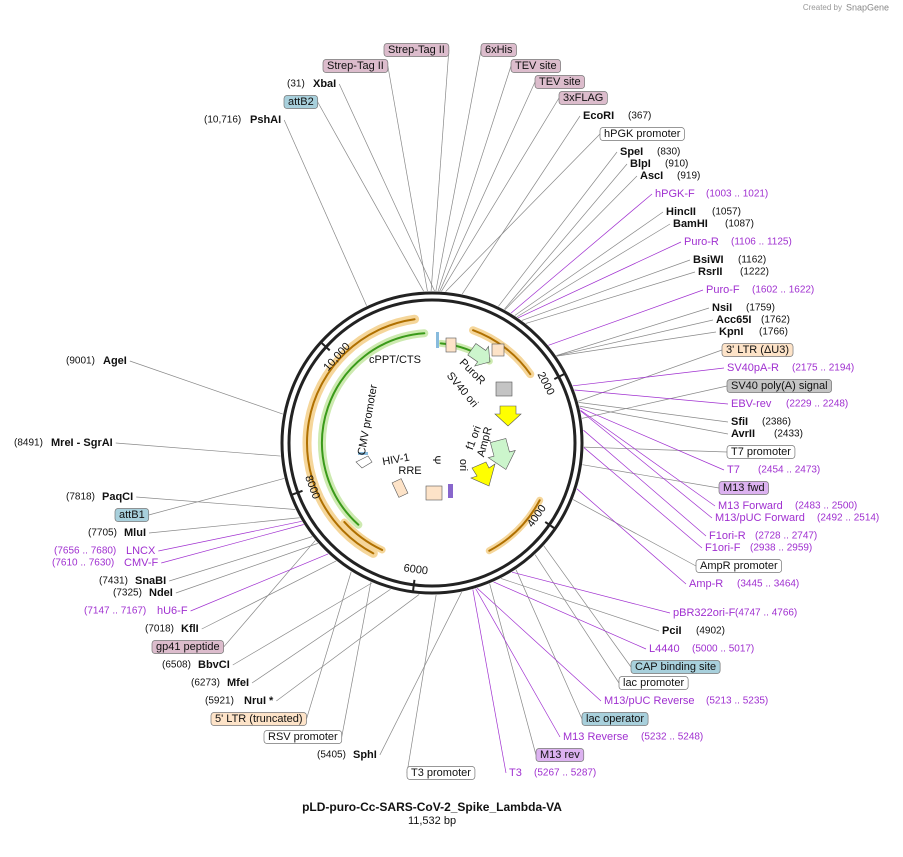  What do you see at coordinates (583, 98) in the screenshot?
I see `feature-name: 3xFLAG` at bounding box center [583, 98].